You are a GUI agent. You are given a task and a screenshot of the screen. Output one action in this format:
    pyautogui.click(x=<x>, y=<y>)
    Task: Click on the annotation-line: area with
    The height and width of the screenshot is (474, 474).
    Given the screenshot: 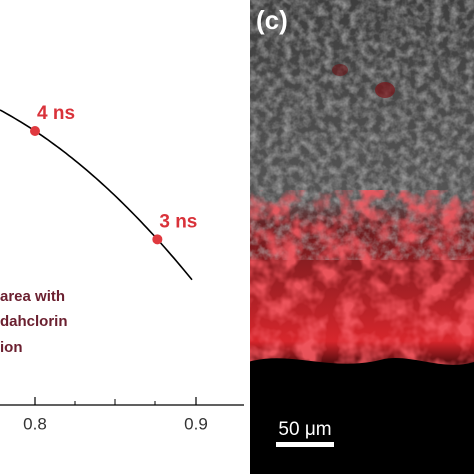 What is the action you would take?
    pyautogui.click(x=32, y=296)
    